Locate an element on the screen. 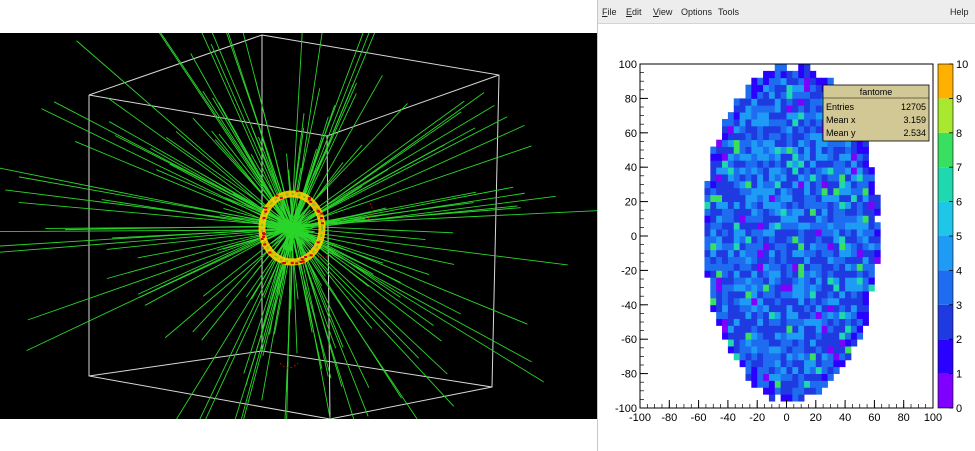 The image size is (975, 451). menu-edit: Edit is located at coordinates (634, 12).